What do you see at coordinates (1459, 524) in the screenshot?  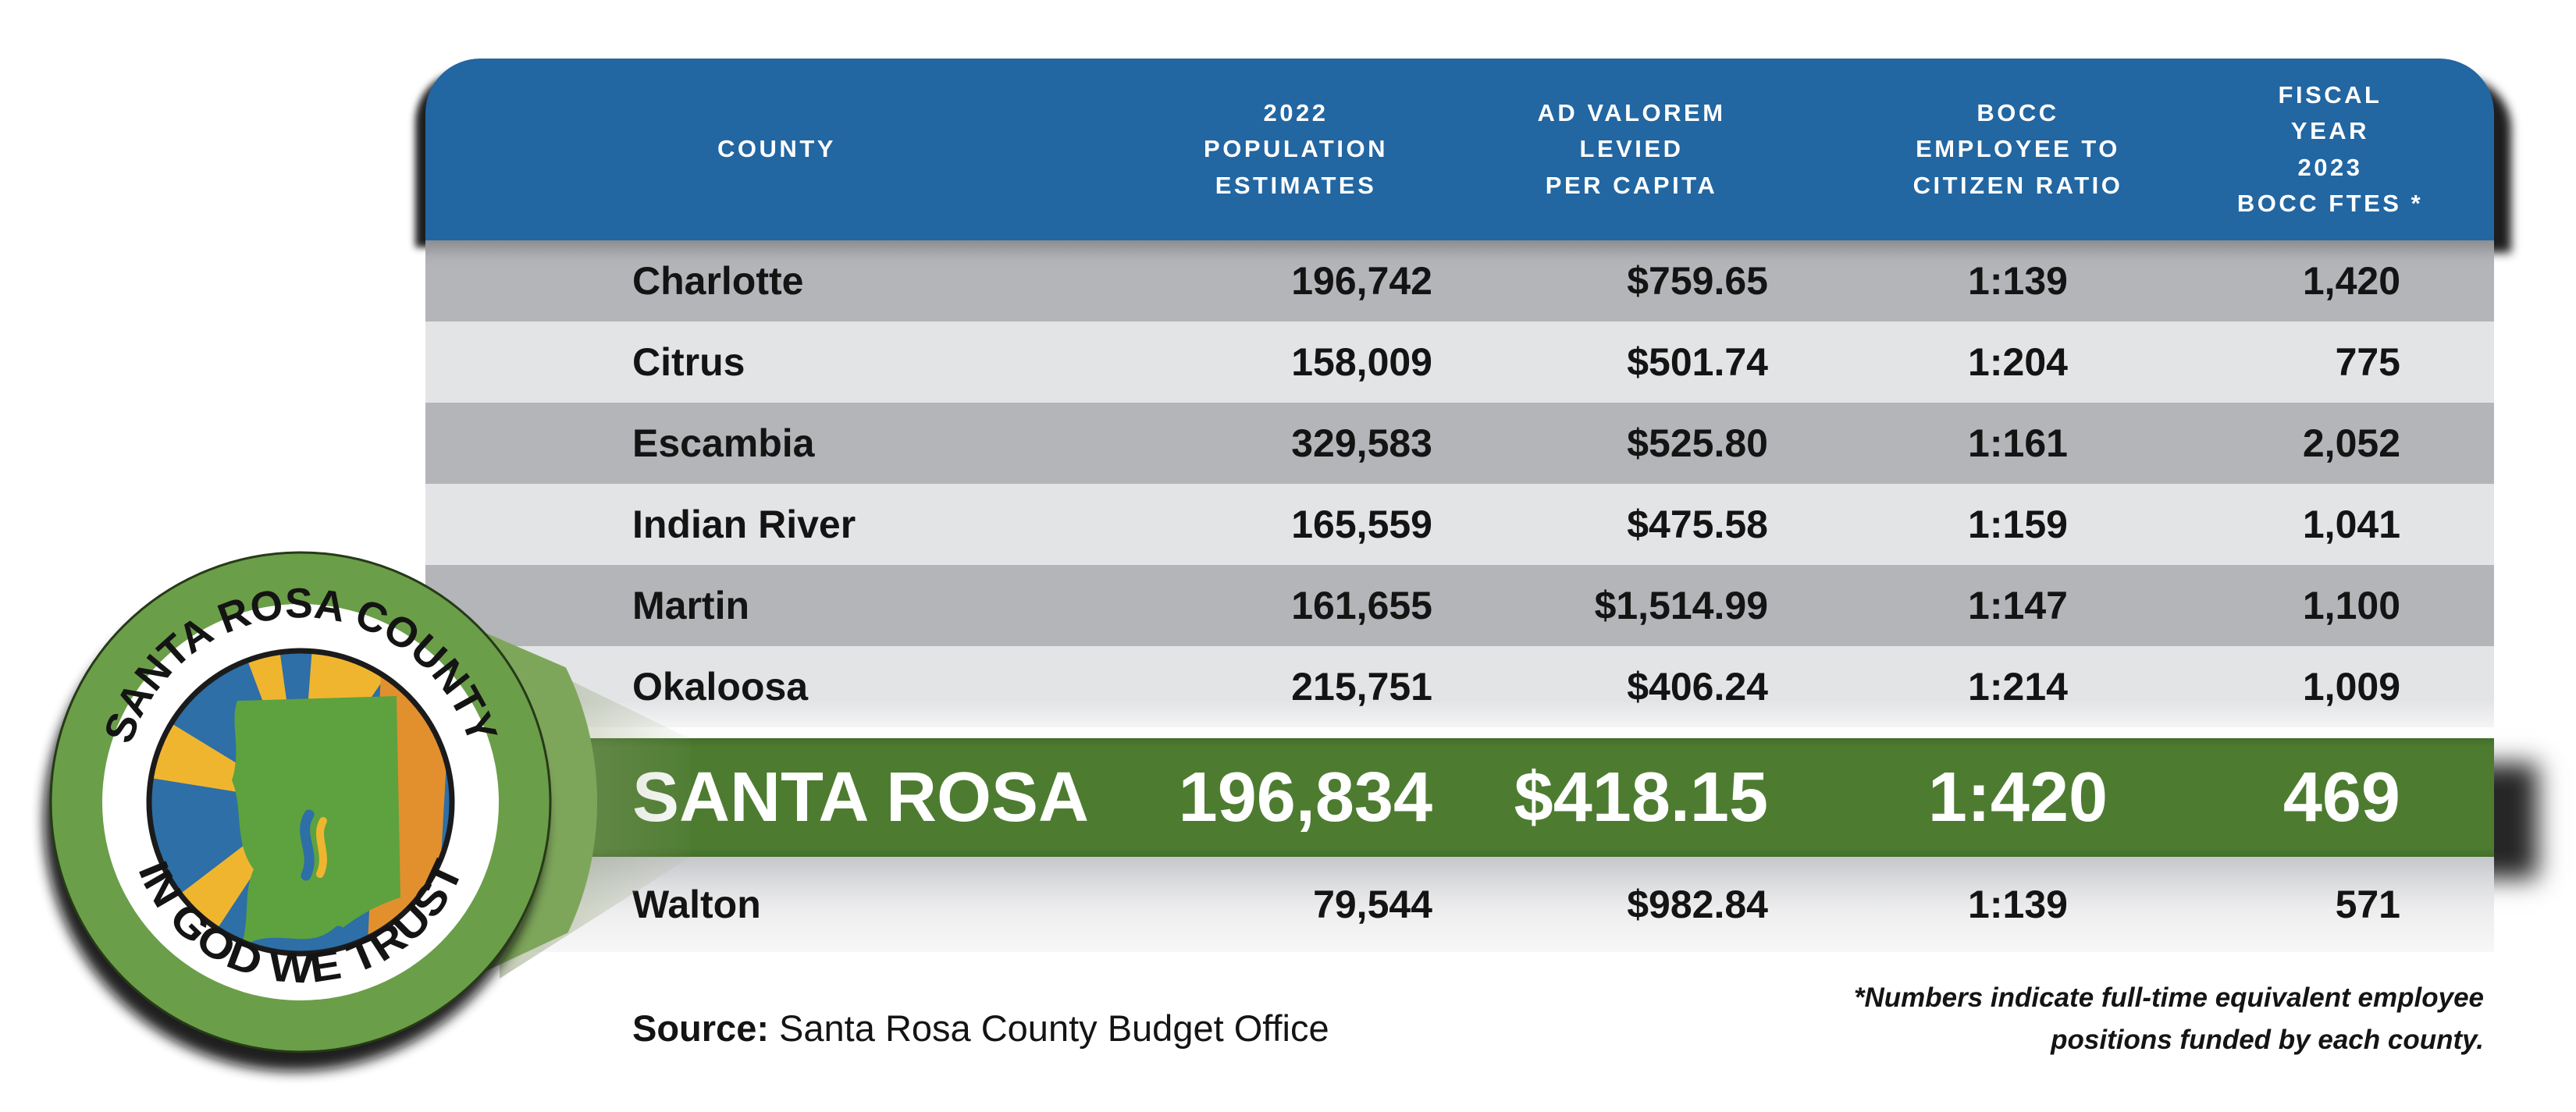 I see `table-row-indian-river: Indian River 165,559 $475.58 1:159 1,041` at bounding box center [1459, 524].